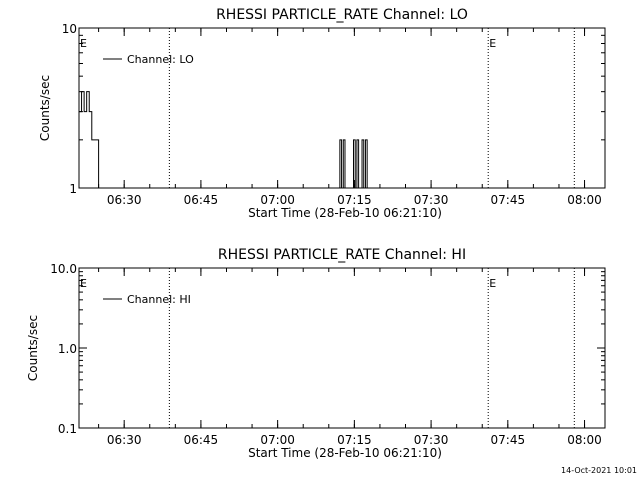  I want to click on footer-date: 14-Oct-2021 10:01, so click(599, 470).